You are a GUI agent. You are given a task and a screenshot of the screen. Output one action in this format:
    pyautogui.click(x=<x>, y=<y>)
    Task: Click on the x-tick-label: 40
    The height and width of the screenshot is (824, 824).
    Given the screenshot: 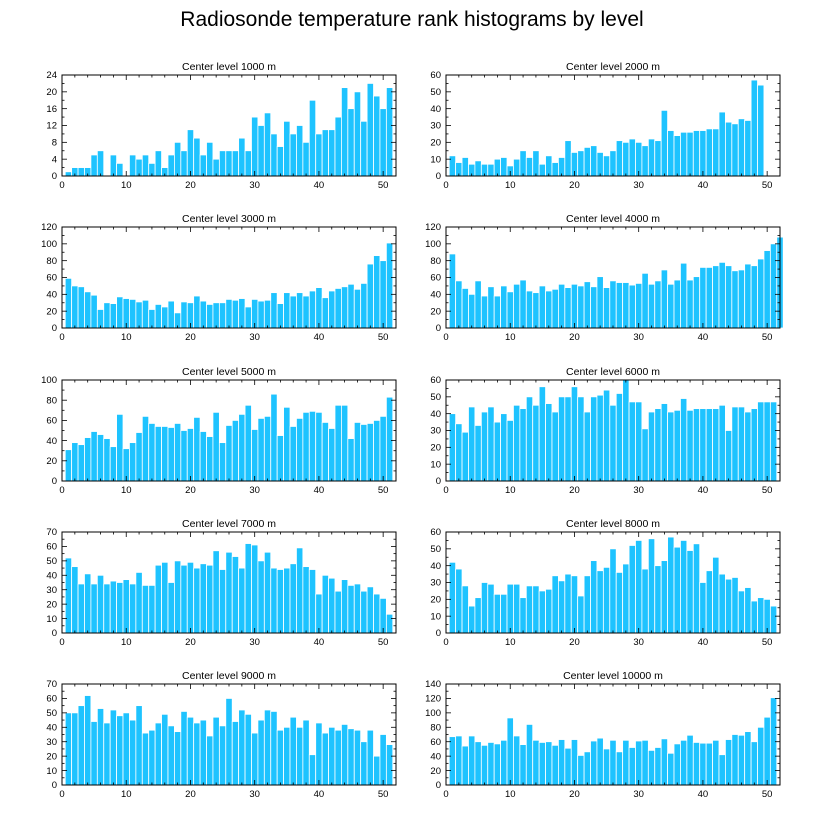 What is the action you would take?
    pyautogui.click(x=319, y=642)
    